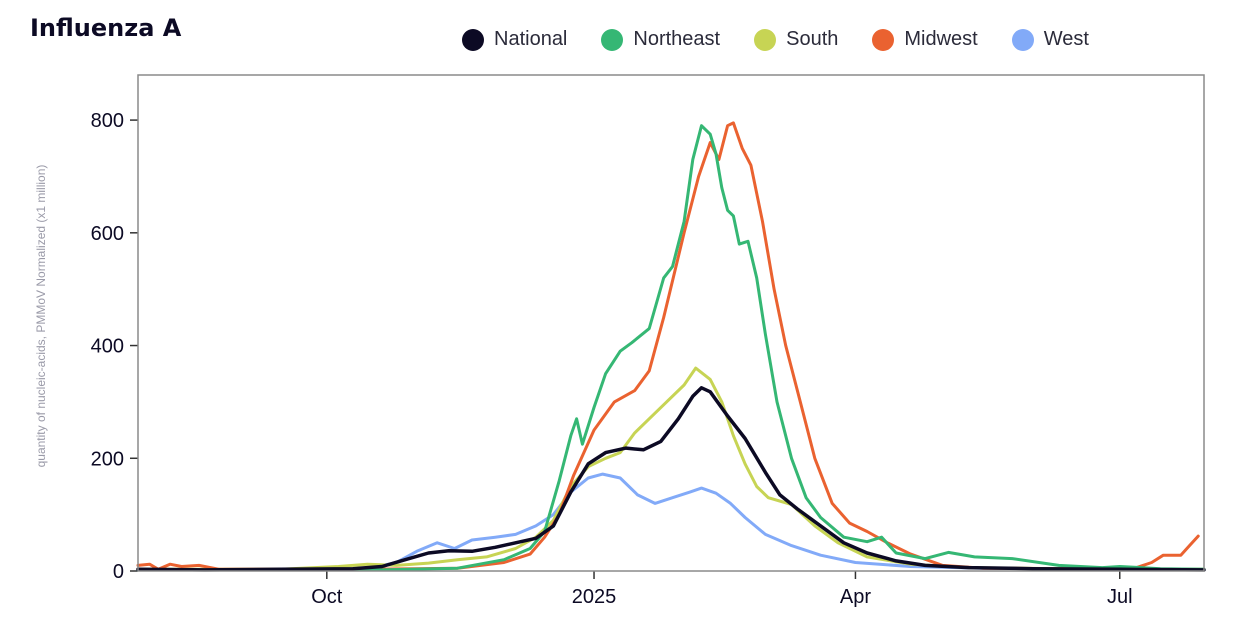  What do you see at coordinates (531, 39) in the screenshot?
I see `legend-label-national: National` at bounding box center [531, 39].